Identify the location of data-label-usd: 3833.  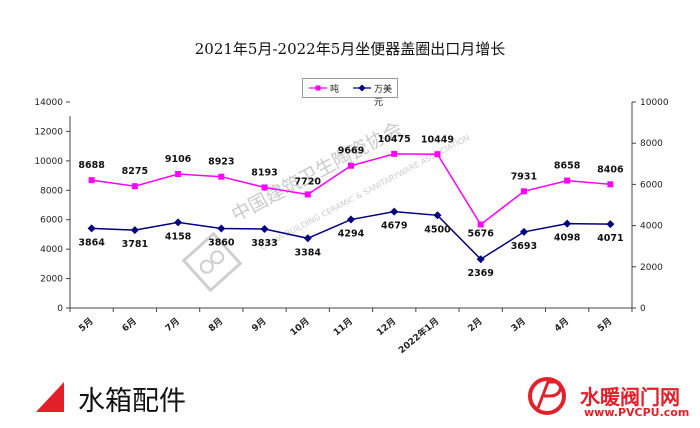
(264, 243).